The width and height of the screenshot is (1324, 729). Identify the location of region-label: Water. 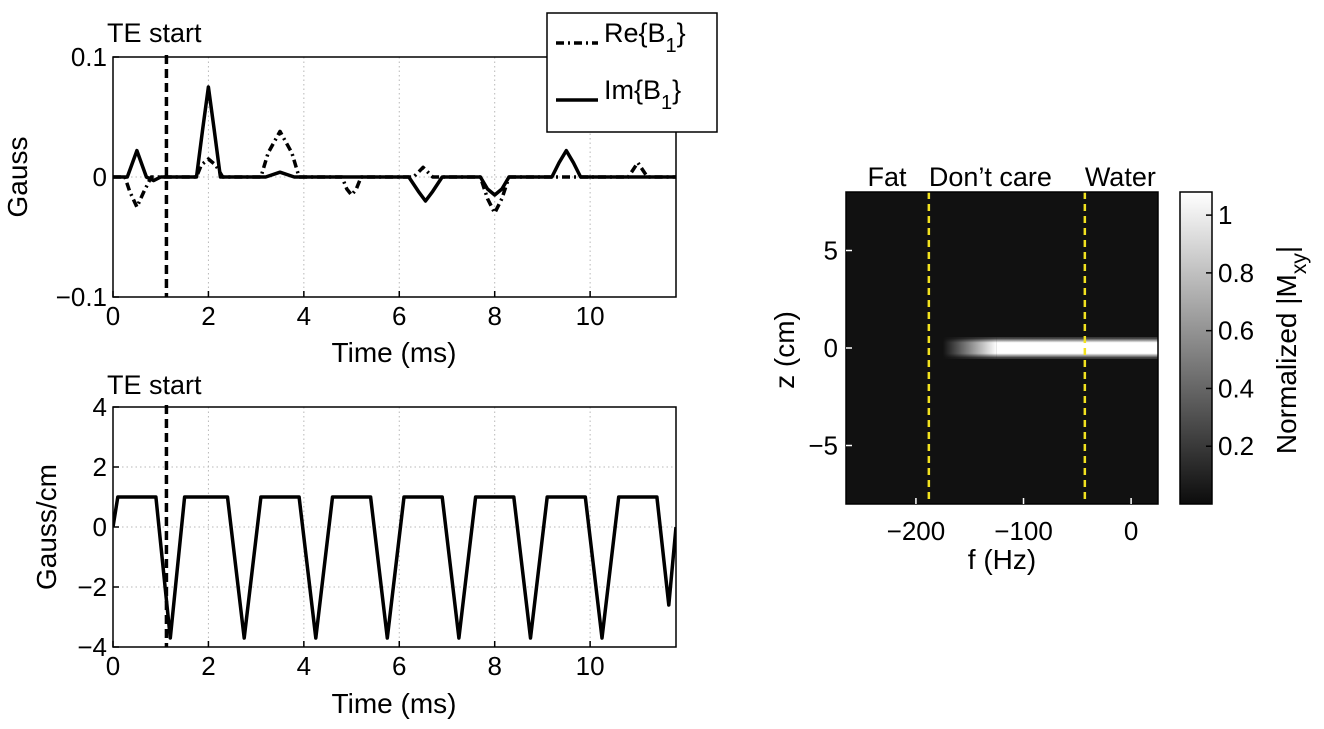
(1120, 177).